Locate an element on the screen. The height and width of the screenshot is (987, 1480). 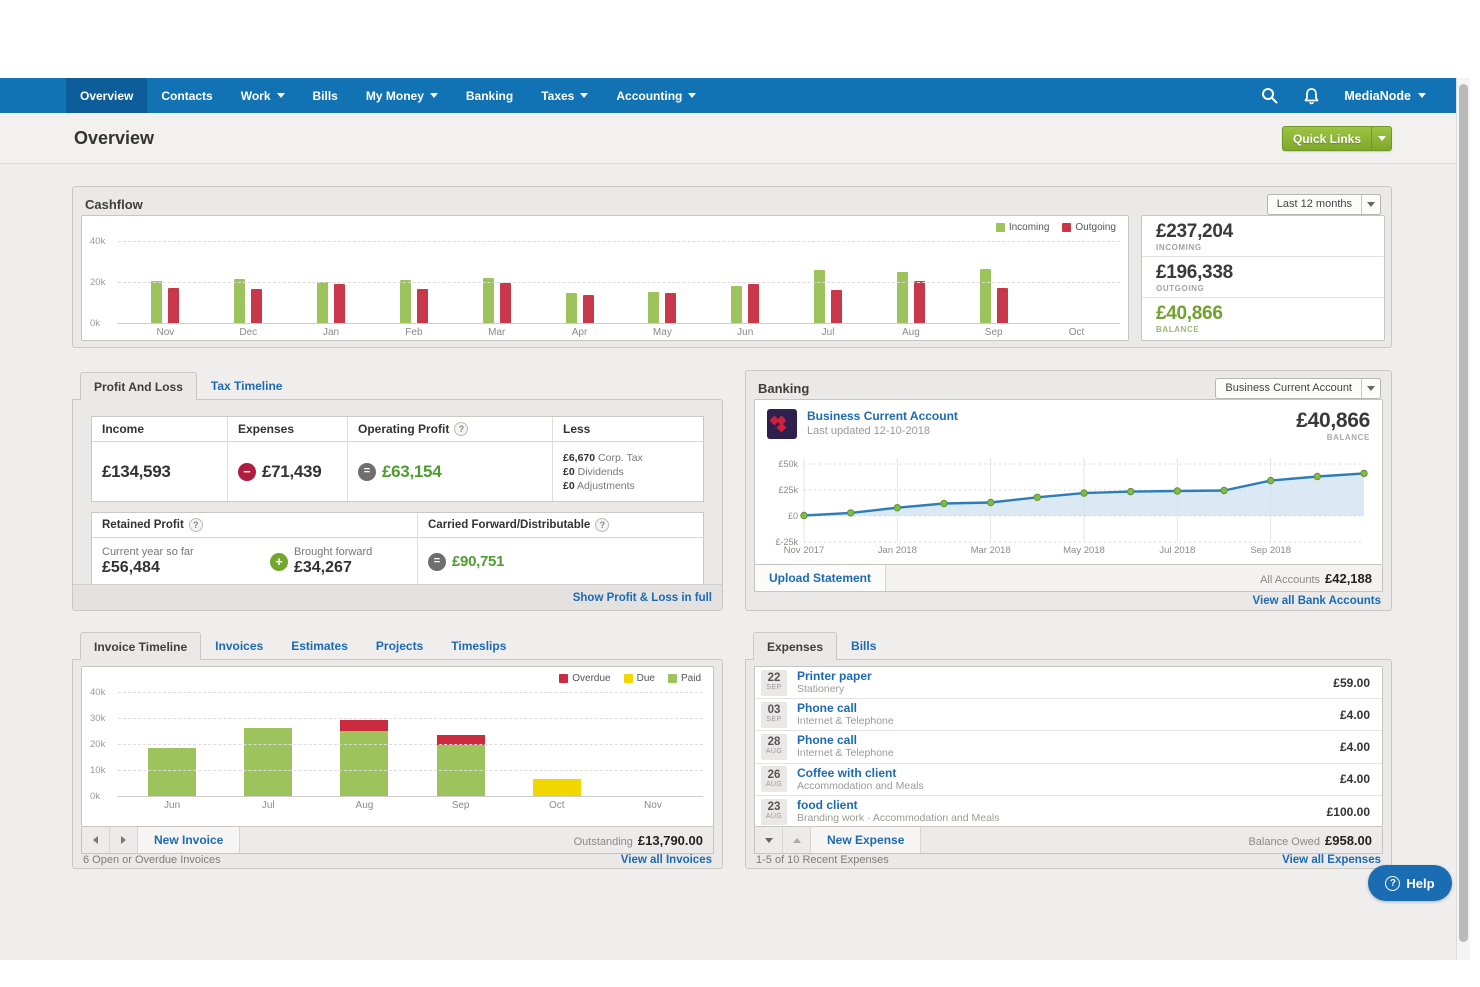
operating-profit-header: Operating Profit ? is located at coordinates (449, 429).